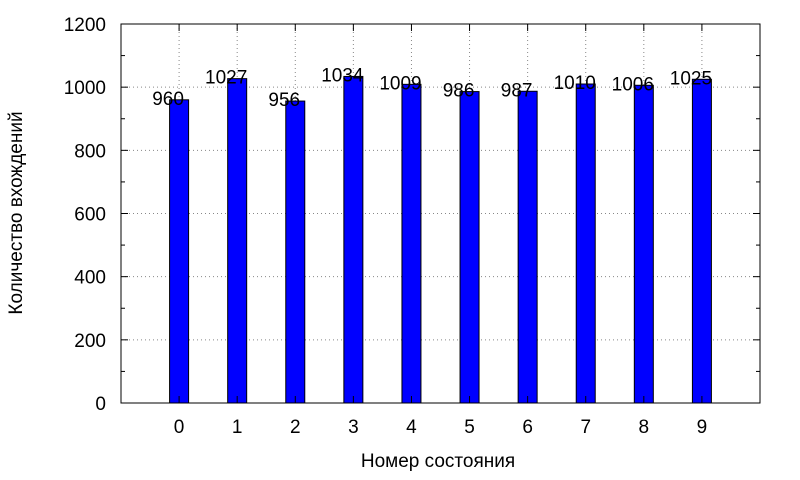 The height and width of the screenshot is (480, 800). Describe the element at coordinates (90, 151) in the screenshot. I see `y-tick-label: 800` at that location.